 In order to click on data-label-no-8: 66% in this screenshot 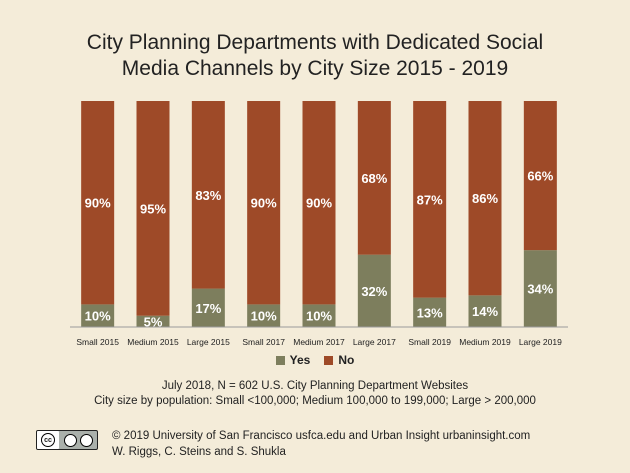, I will do `click(540, 176)`.